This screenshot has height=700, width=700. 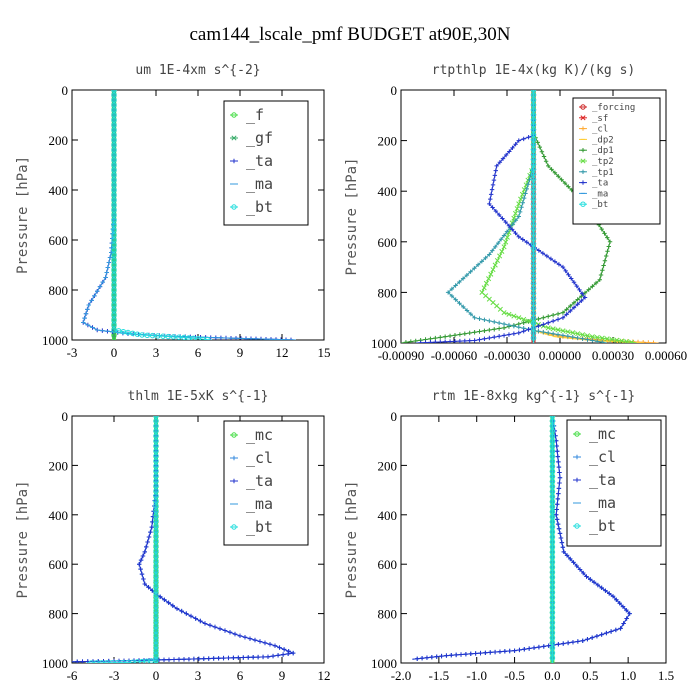 What do you see at coordinates (388, 515) in the screenshot?
I see `y-tick-label: 400` at bounding box center [388, 515].